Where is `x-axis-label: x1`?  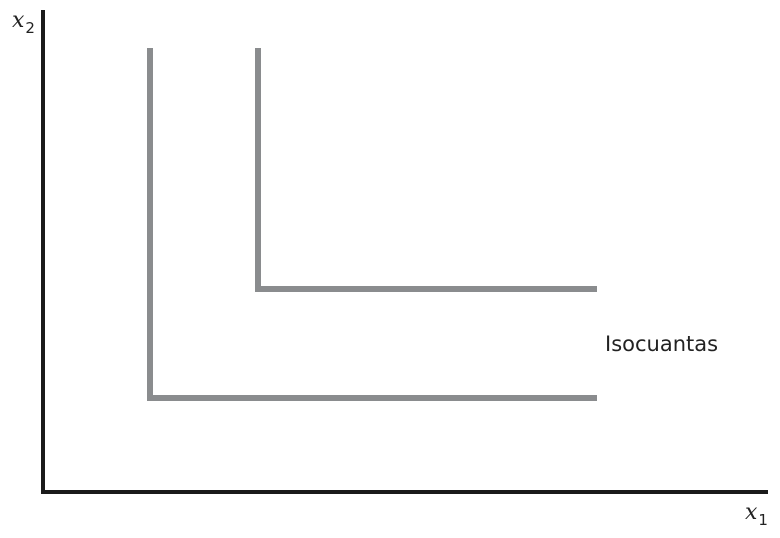
x-axis-label: x1 is located at coordinates (756, 514).